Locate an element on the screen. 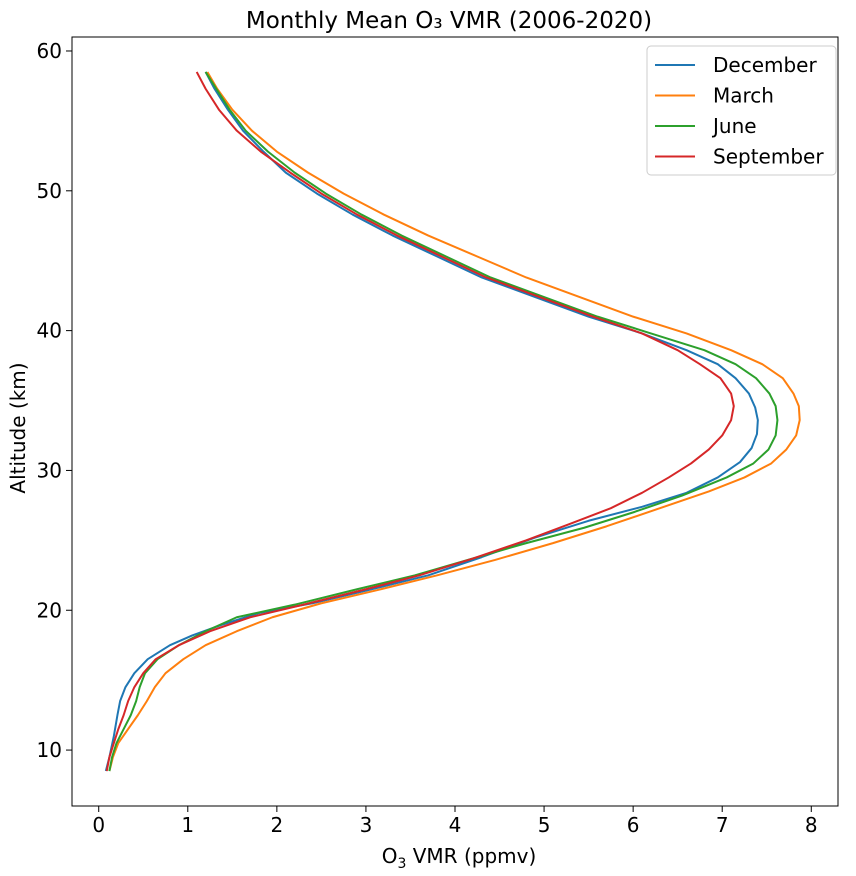  legend-box is located at coordinates (741, 110).